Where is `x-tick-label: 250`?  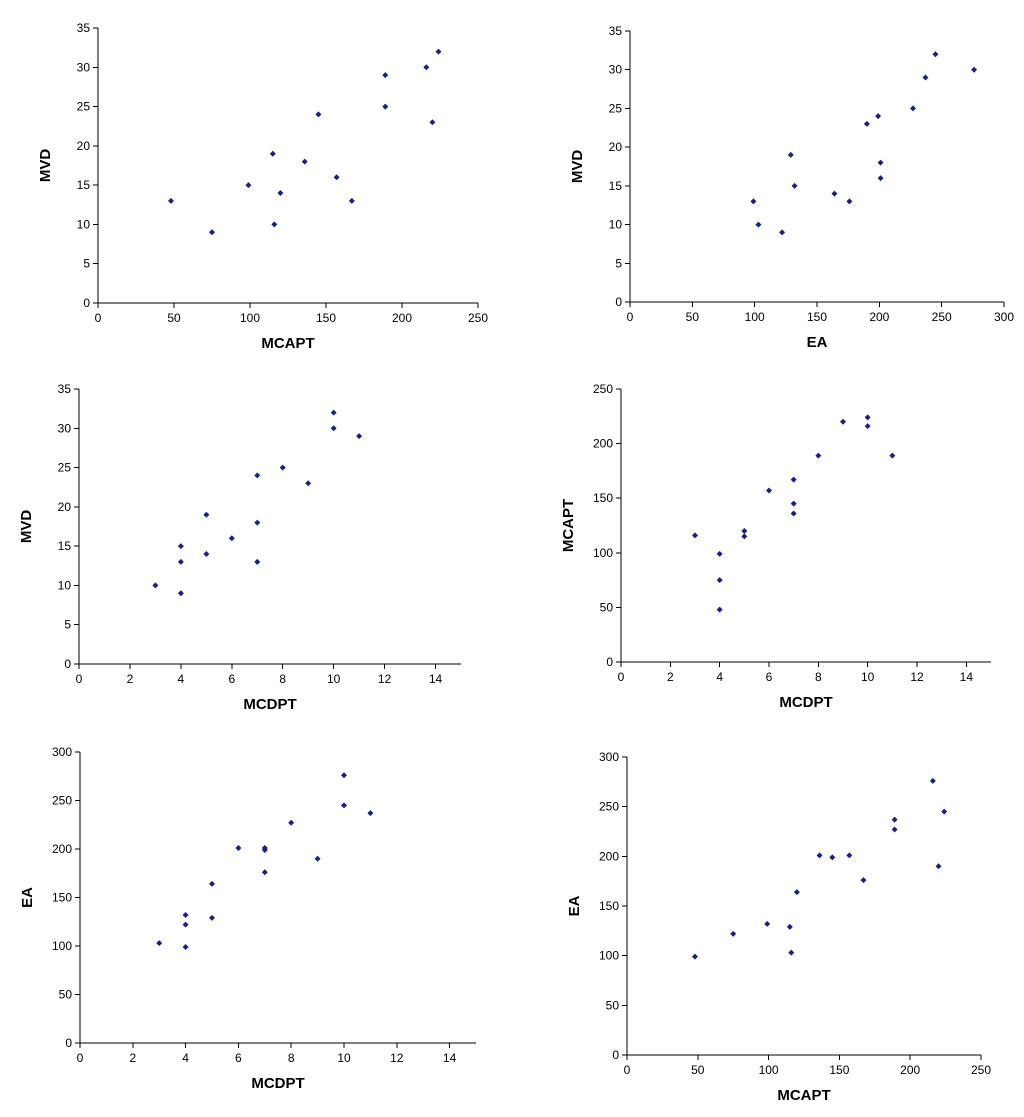 x-tick-label: 250 is located at coordinates (981, 1070).